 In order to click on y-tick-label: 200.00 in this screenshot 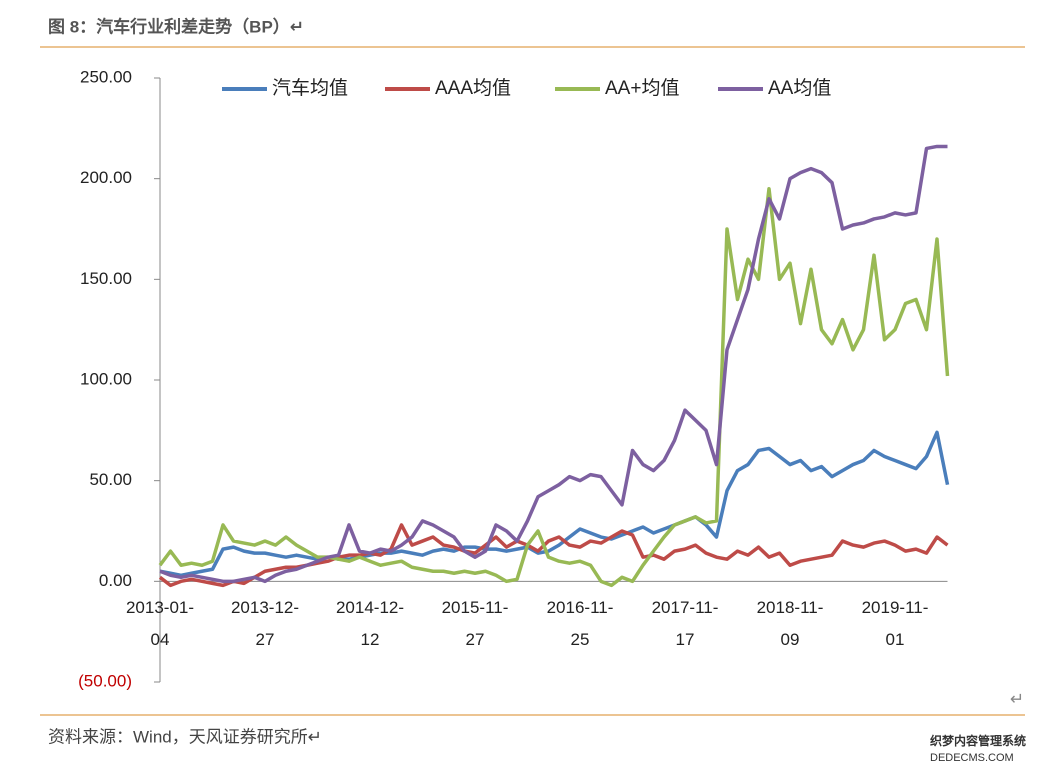, I will do `click(106, 177)`.